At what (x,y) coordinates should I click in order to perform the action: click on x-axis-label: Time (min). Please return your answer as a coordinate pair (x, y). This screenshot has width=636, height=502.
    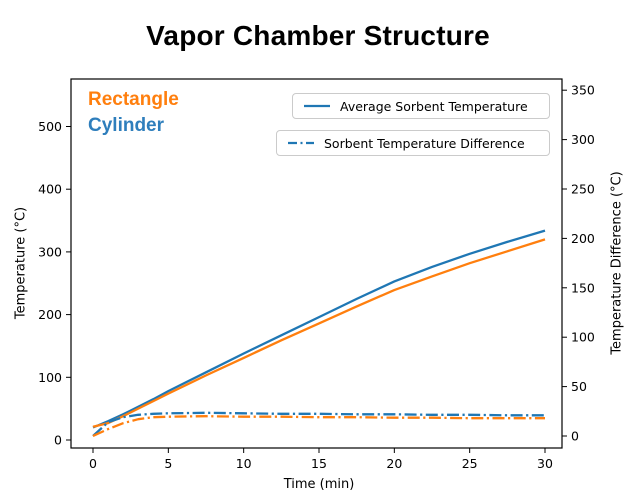
    Looking at the image, I should click on (319, 484).